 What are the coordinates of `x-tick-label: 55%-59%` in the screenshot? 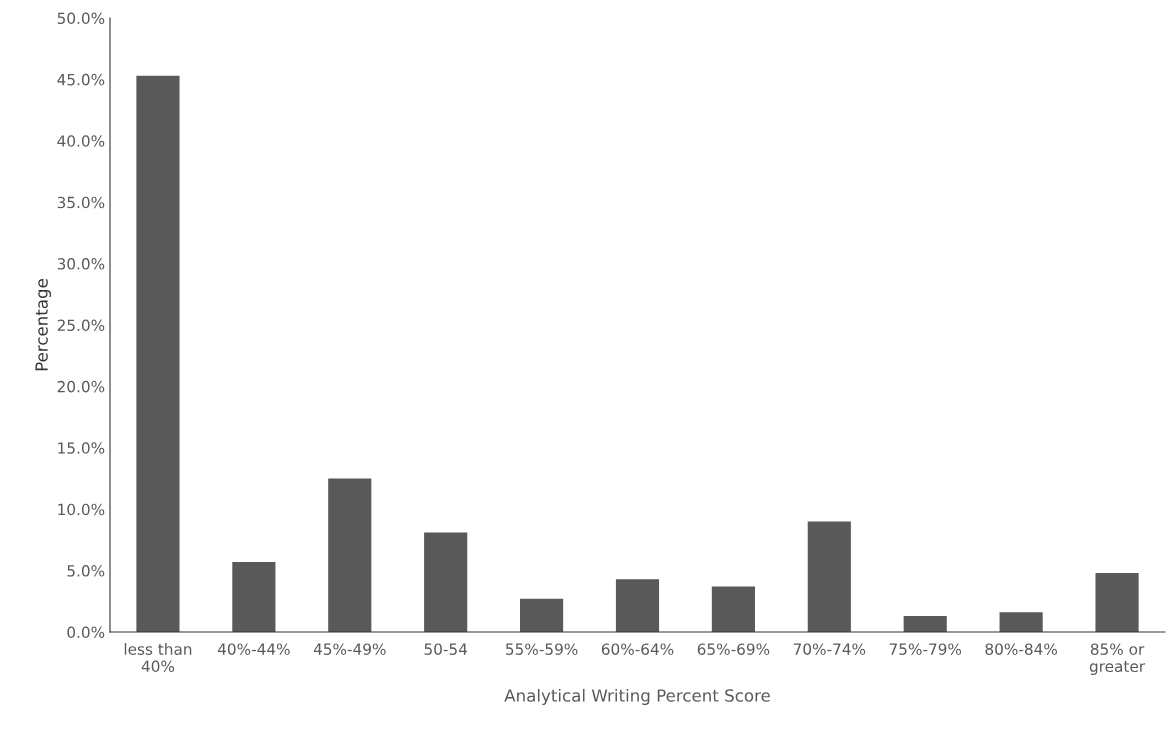 It's located at (542, 649).